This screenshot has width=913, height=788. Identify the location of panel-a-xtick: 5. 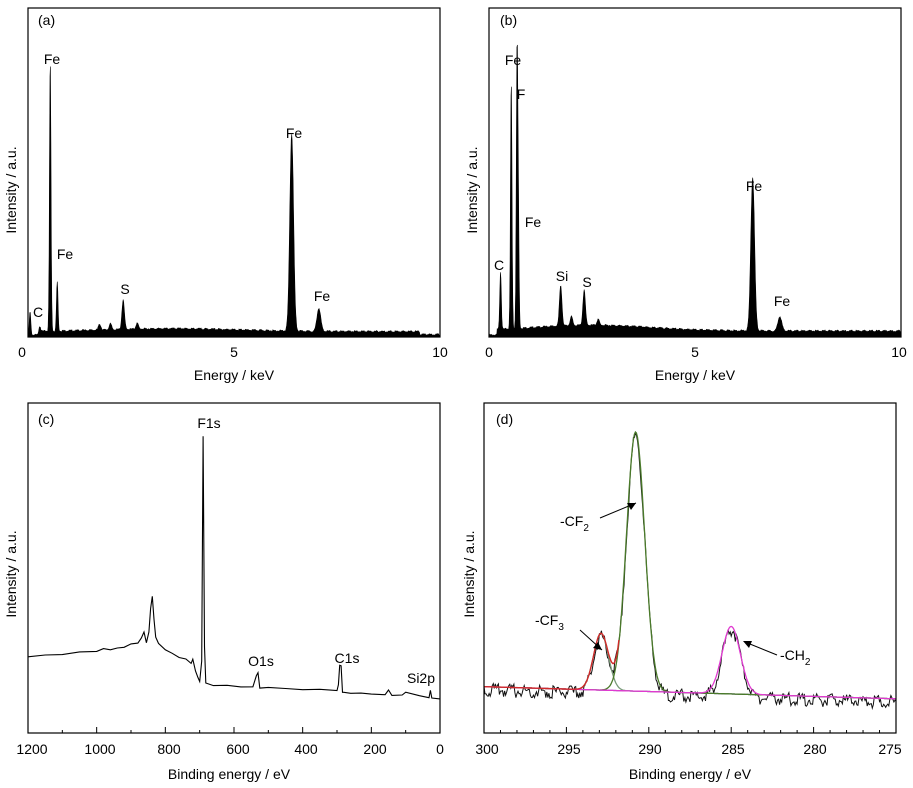
(234, 352).